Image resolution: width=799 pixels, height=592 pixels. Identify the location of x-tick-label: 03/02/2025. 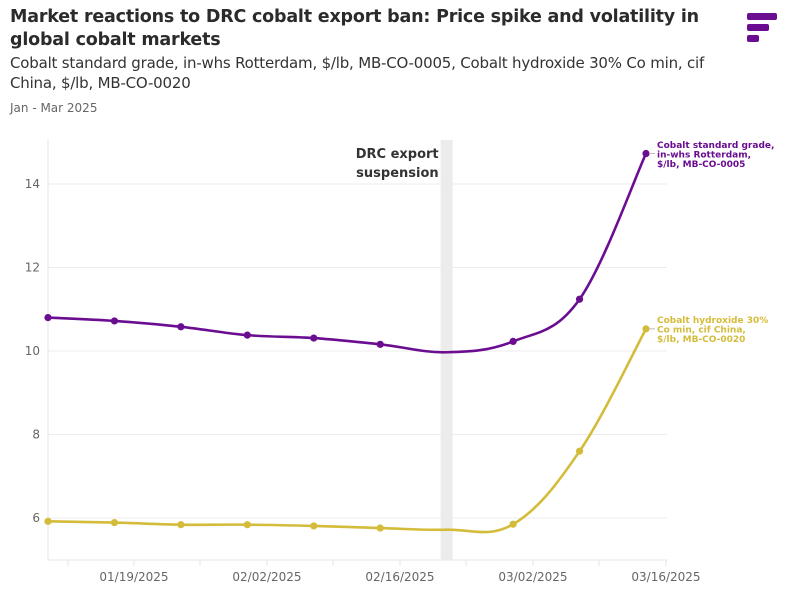
(532, 577).